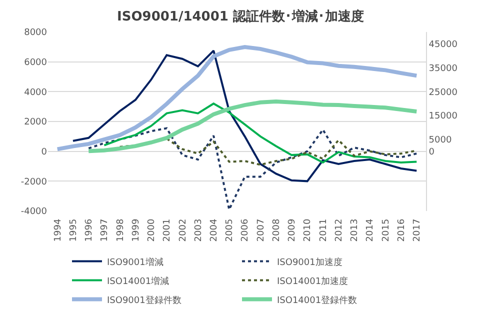 The width and height of the screenshot is (481, 326). Describe the element at coordinates (443, 117) in the screenshot. I see `y2-tick-label: 15000` at that location.